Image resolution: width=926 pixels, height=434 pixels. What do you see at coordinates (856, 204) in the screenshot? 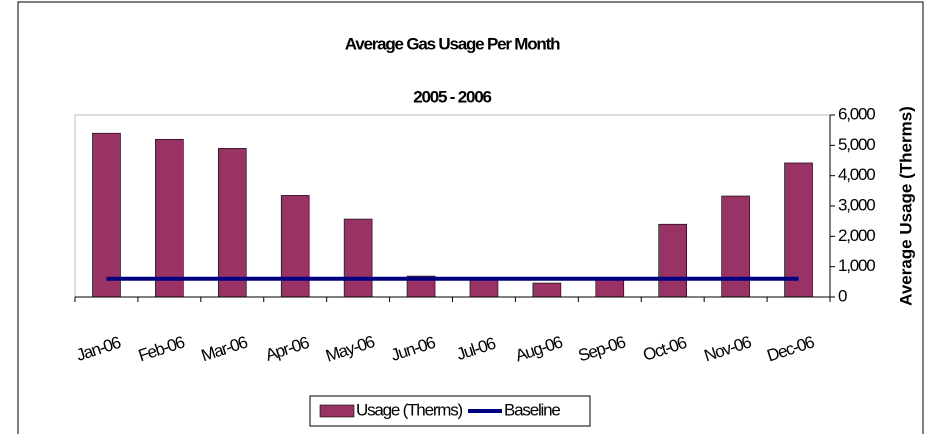
I see `y-tick-label: 3,000` at bounding box center [856, 204].